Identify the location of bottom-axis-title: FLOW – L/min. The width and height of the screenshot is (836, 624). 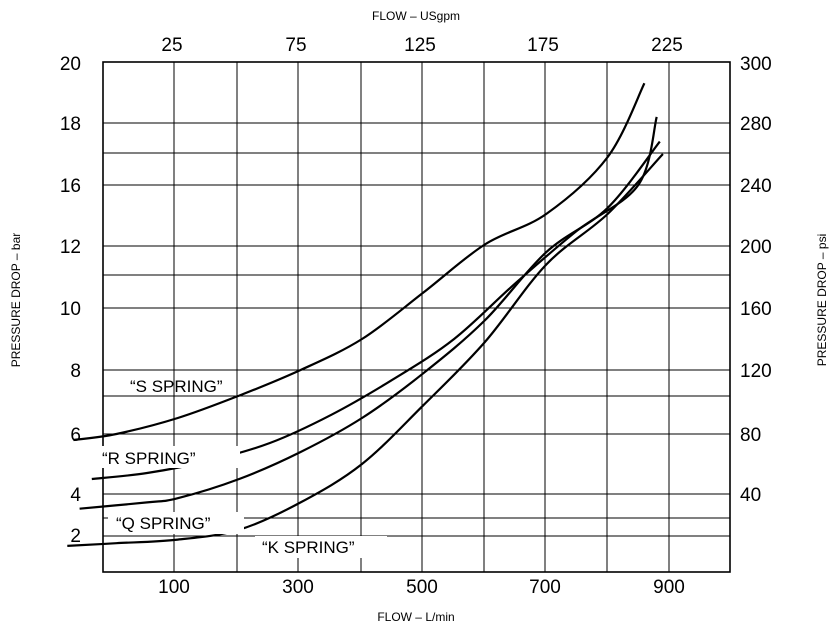
(415, 617).